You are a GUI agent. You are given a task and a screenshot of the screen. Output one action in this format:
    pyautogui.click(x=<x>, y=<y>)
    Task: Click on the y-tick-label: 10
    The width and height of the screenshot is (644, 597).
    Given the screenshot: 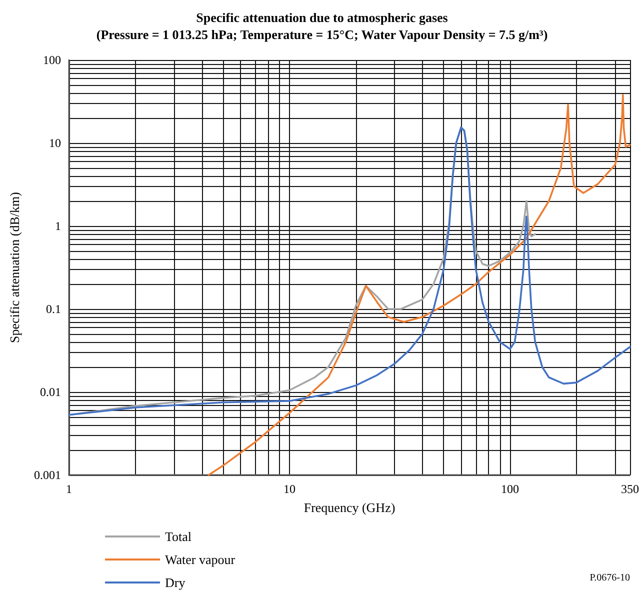 What is the action you would take?
    pyautogui.click(x=55, y=143)
    